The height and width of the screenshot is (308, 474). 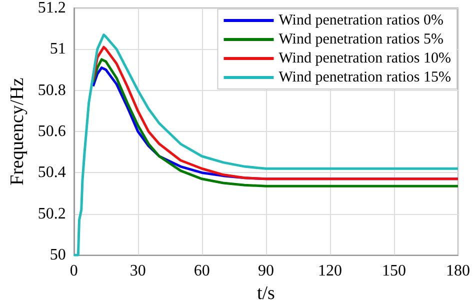 What do you see at coordinates (361, 40) in the screenshot?
I see `legend-label: Wind penetration ratios 5%` at bounding box center [361, 40].